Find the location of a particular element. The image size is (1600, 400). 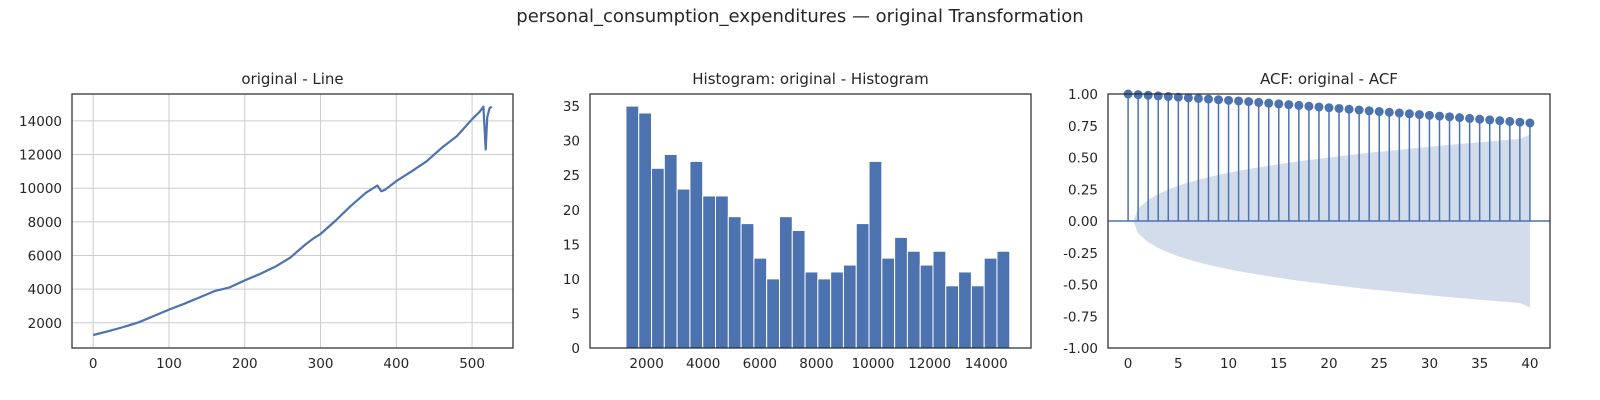

line-y-tick-labels: 2000 4000 6000 8000 10000 12000 14000 is located at coordinates (40, 223).